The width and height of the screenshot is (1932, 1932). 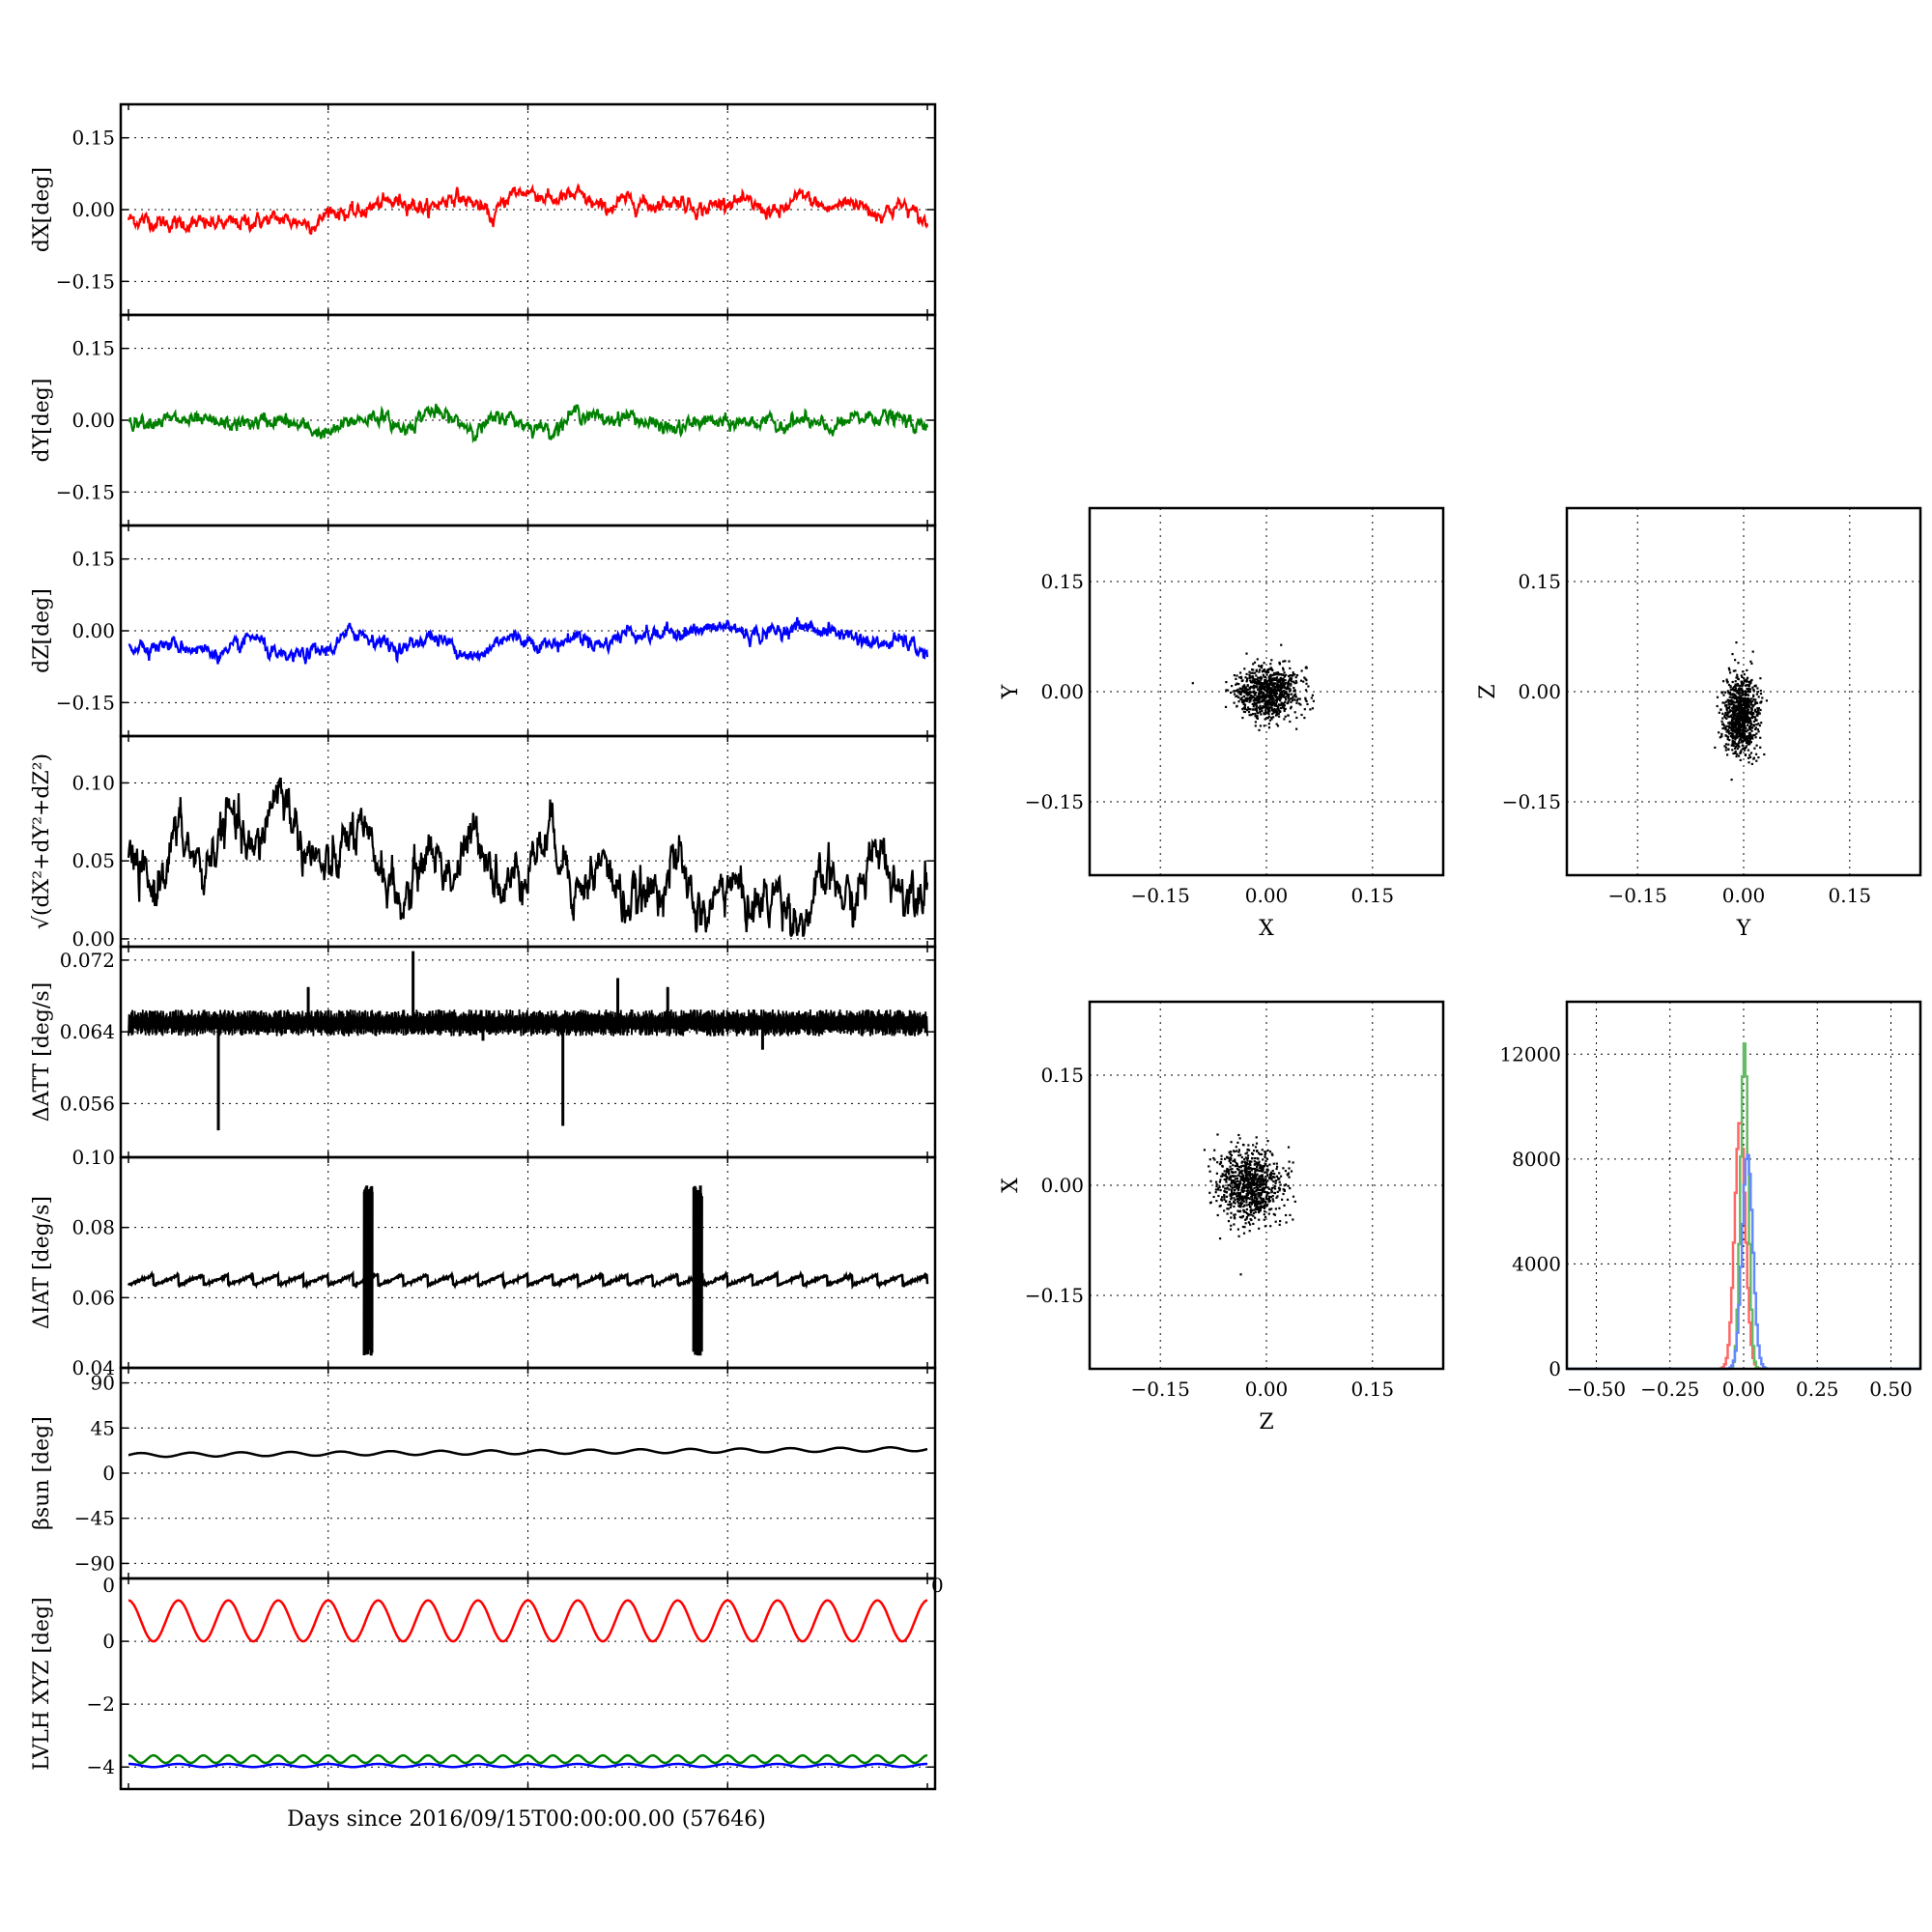 What do you see at coordinates (483, 842) in the screenshot?
I see `panel-norm: 0.000.050.10√(dX²+dY²+dZ²)` at bounding box center [483, 842].